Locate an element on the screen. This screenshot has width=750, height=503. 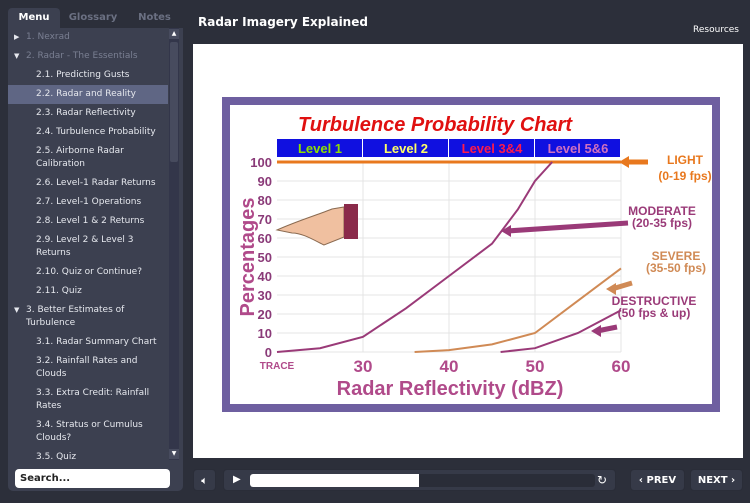
series-label: LIGHT is located at coordinates (685, 160).